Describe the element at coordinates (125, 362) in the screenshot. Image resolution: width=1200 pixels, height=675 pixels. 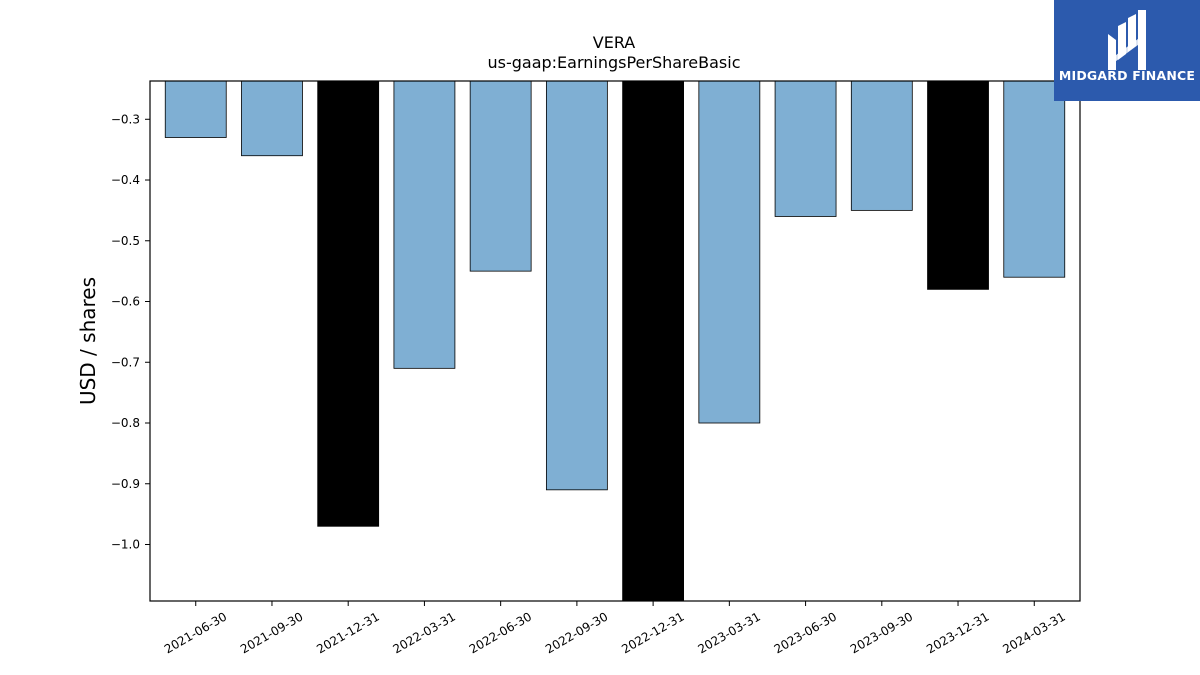
I see `y-tick-label: −0.7` at that location.